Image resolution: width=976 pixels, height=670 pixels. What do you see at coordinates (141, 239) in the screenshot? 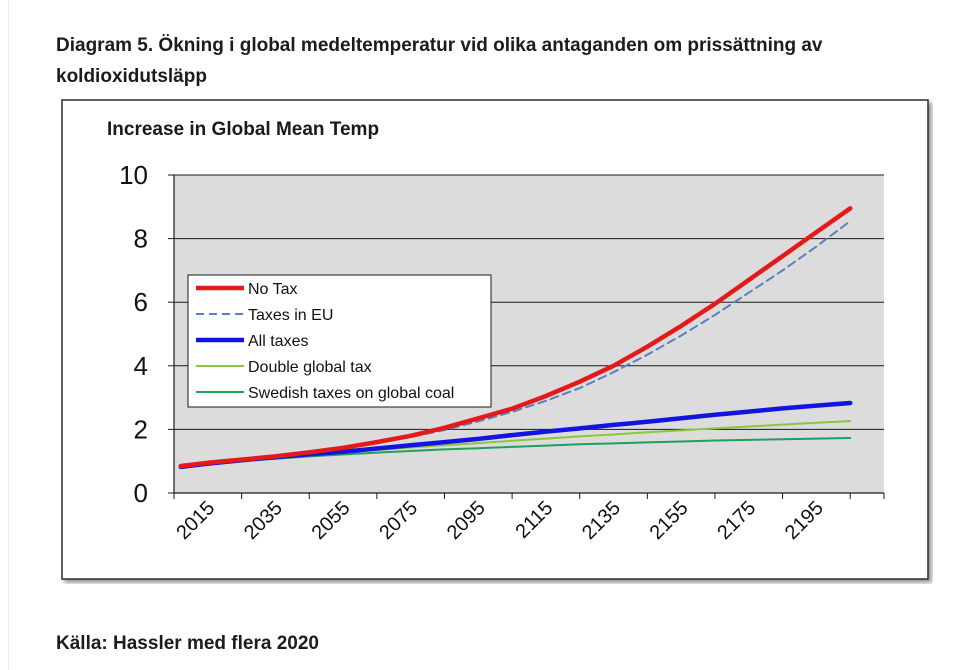
I see `y-tick-label: 8` at bounding box center [141, 239].